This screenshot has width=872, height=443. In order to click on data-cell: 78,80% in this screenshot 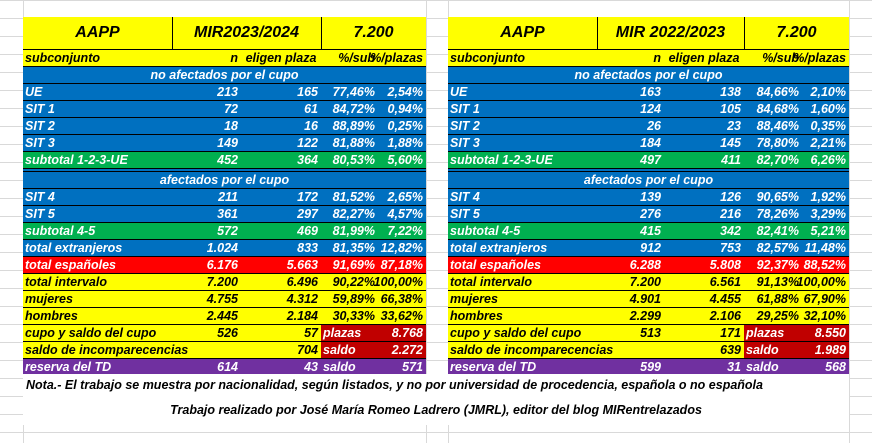, I will do `click(777, 142)`.